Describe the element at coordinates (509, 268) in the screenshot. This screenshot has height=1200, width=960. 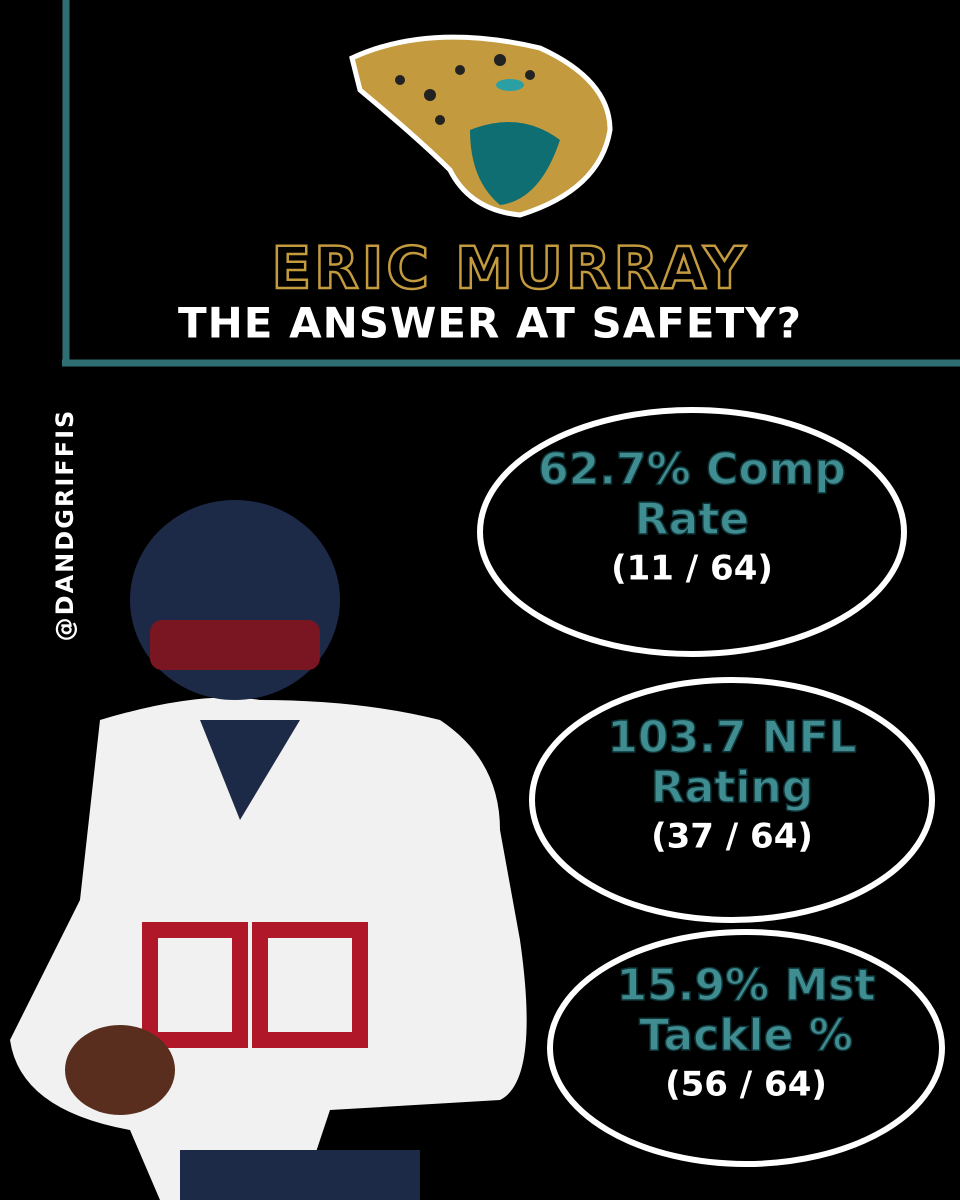
I see `player-name: ERIC MURRAY` at that location.